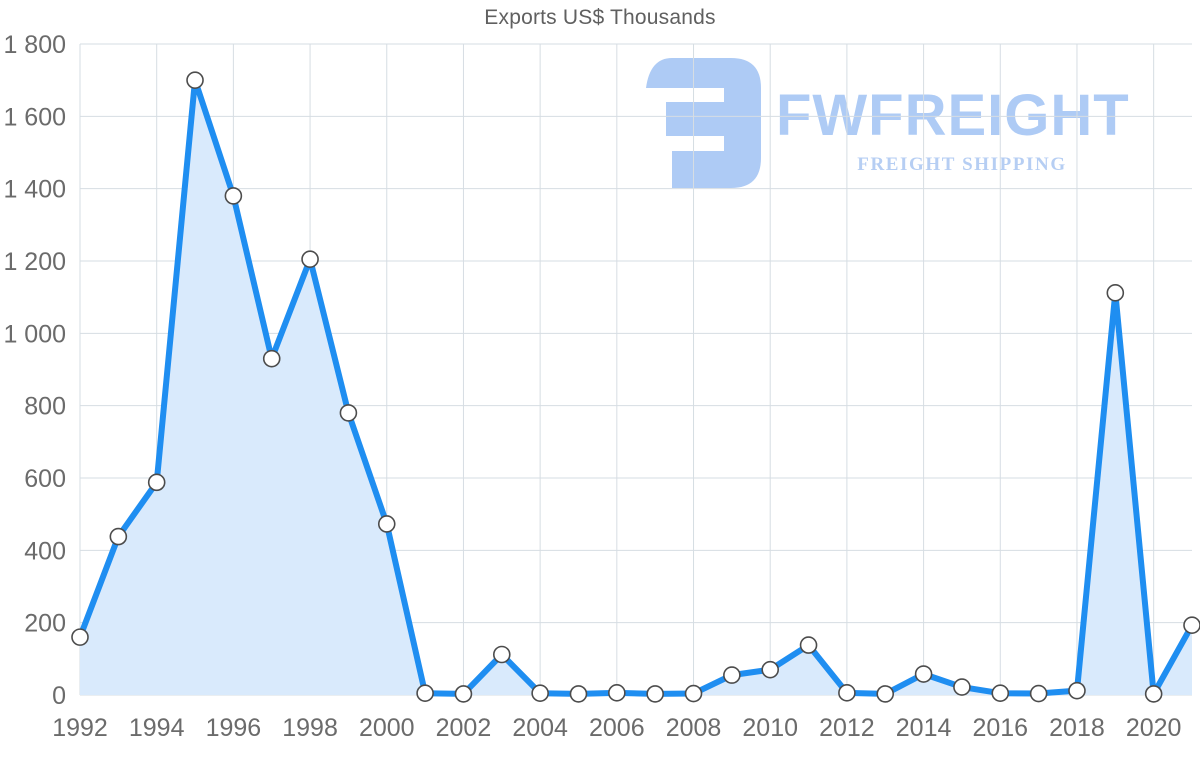 This screenshot has width=1200, height=763. Describe the element at coordinates (1000, 728) in the screenshot. I see `x-tick-label: 2016` at that location.